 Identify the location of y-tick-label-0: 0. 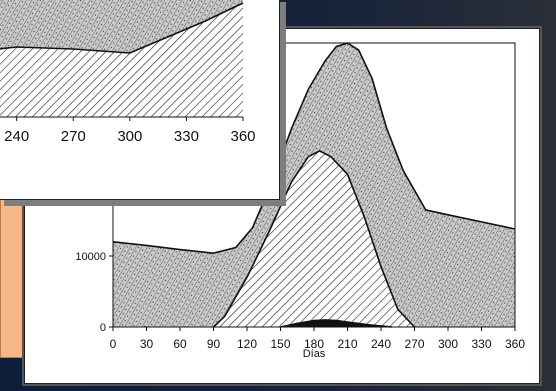
(103, 328).